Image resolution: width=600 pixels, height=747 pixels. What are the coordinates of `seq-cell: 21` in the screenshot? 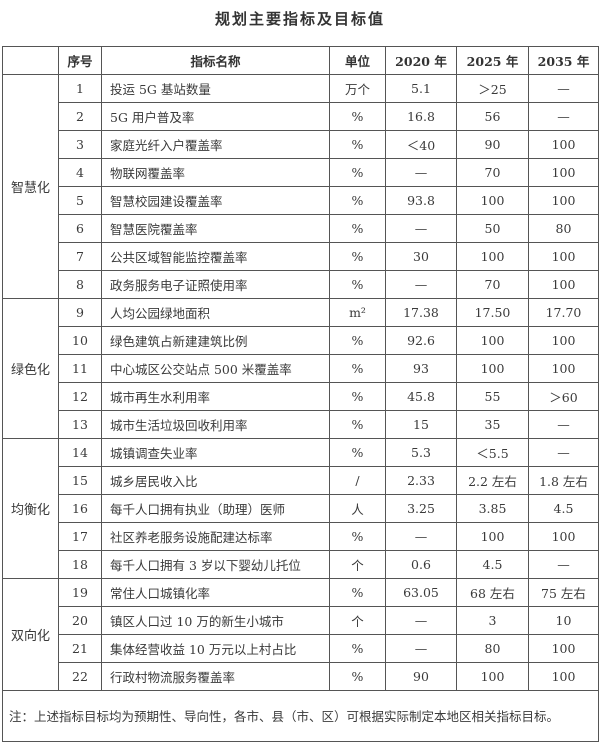 It's located at (80, 648).